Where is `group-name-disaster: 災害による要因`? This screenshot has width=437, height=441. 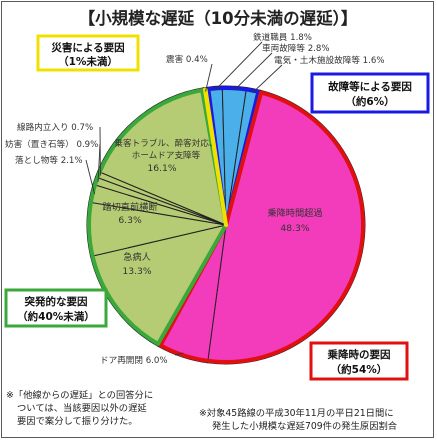
group-name-disaster: 災害による要因 is located at coordinates (87, 47).